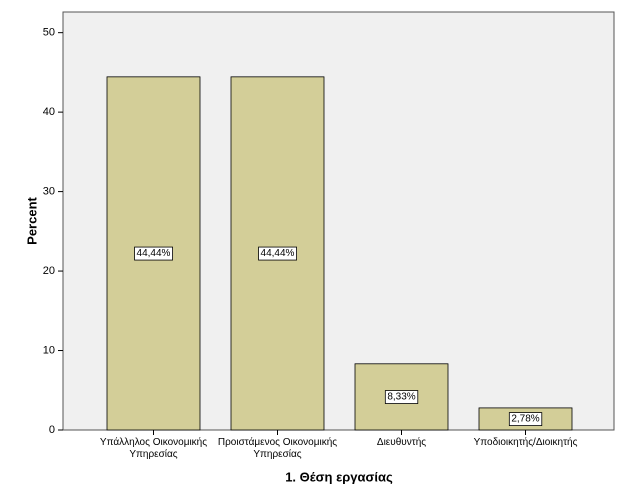 This screenshot has height=504, width=629. I want to click on x-tick-label: Υπάλληλος Οικονομικής Υπηρεσίας, so click(153, 448).